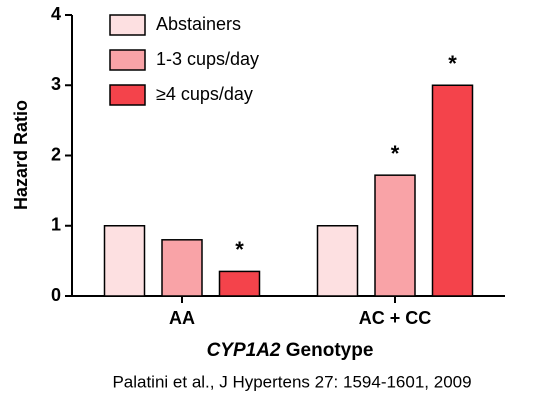 The height and width of the screenshot is (404, 539). I want to click on y-tick-label: 1, so click(56, 225).